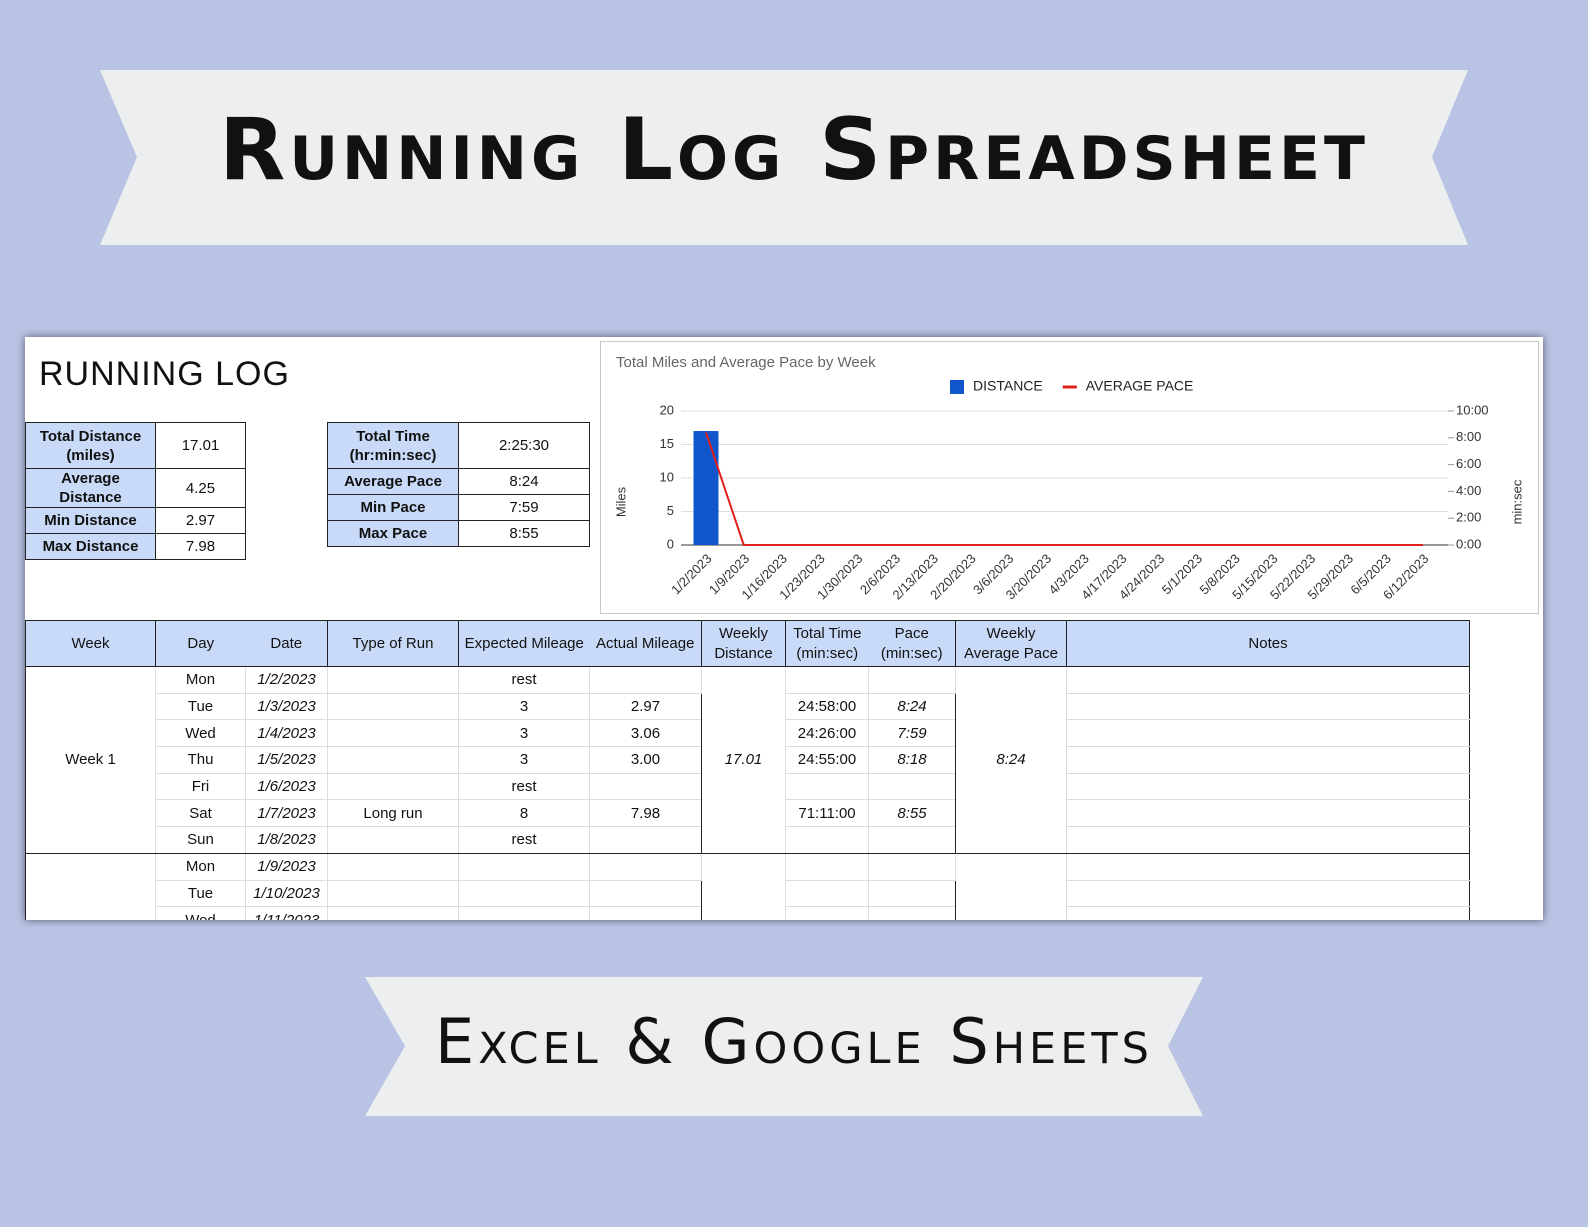  What do you see at coordinates (90, 520) in the screenshot?
I see `stat-label: Min Distance` at bounding box center [90, 520].